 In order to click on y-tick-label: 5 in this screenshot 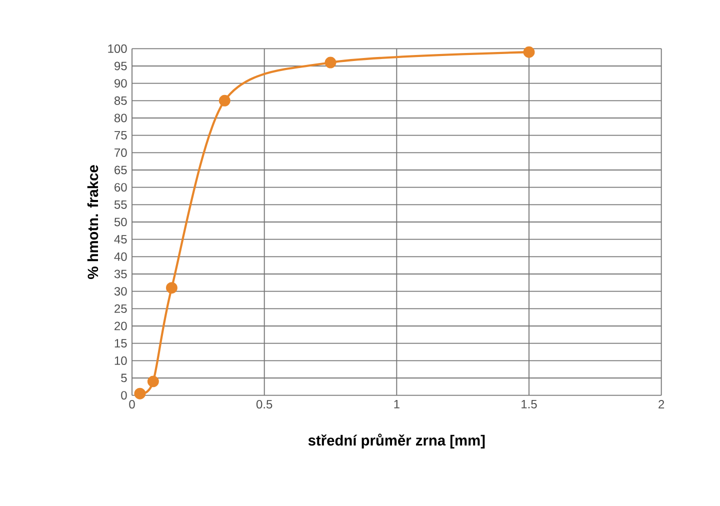, I will do `click(124, 378)`.